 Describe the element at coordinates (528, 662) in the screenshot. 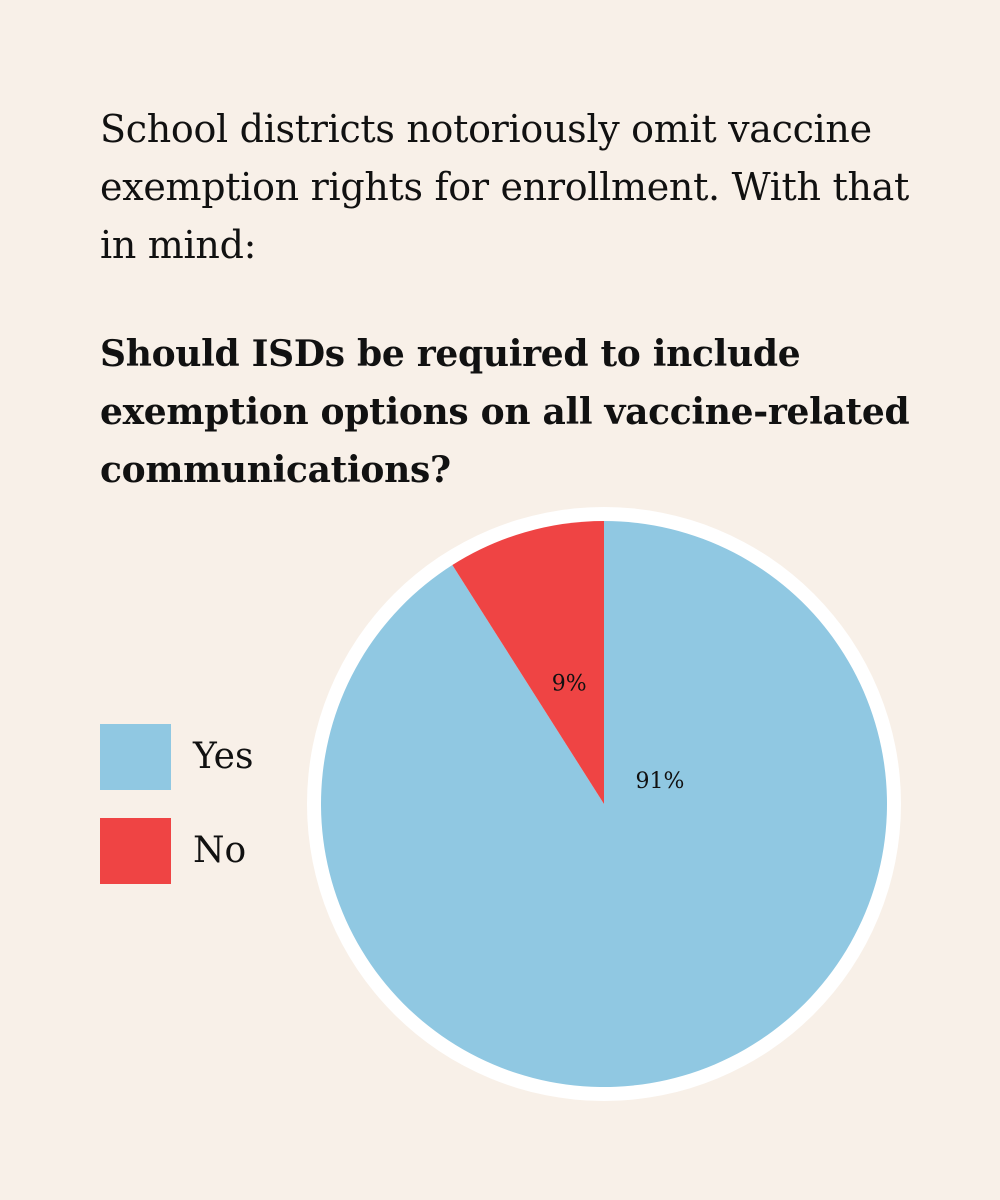

I see `pie-slice-no` at that location.